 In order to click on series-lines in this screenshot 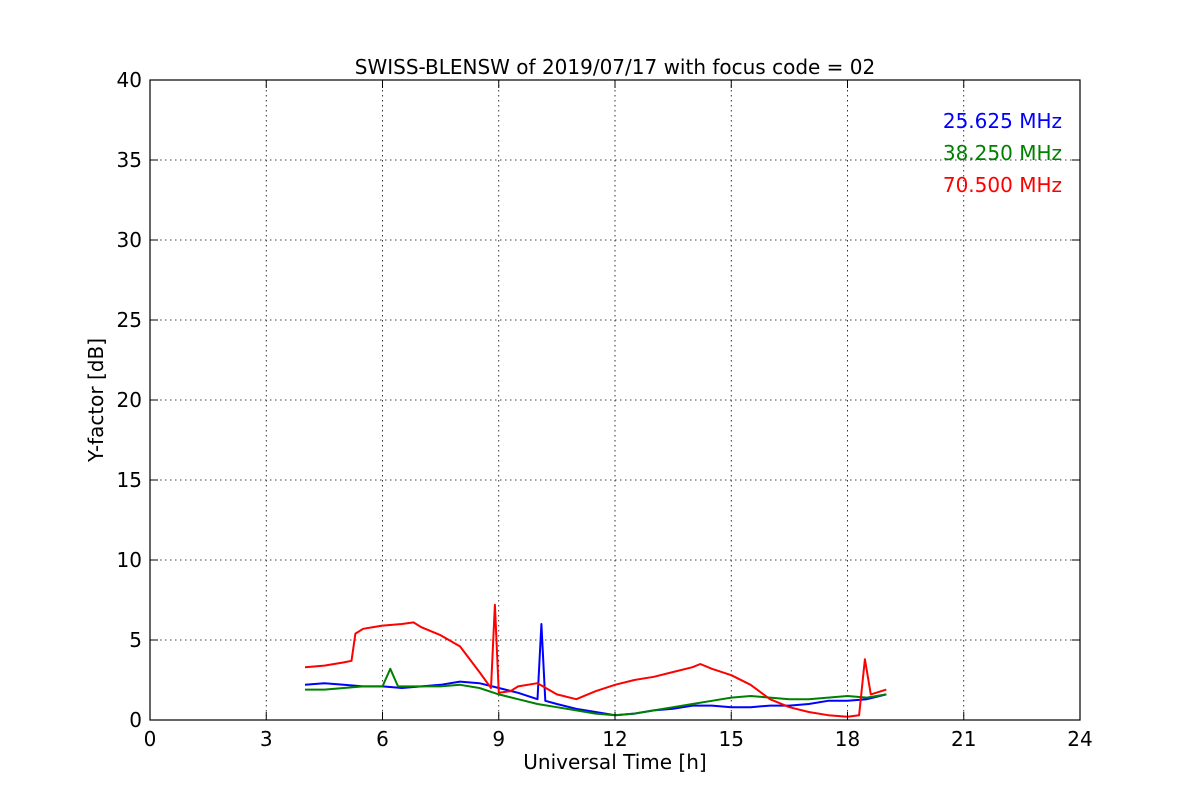, I will do `click(595, 660)`.